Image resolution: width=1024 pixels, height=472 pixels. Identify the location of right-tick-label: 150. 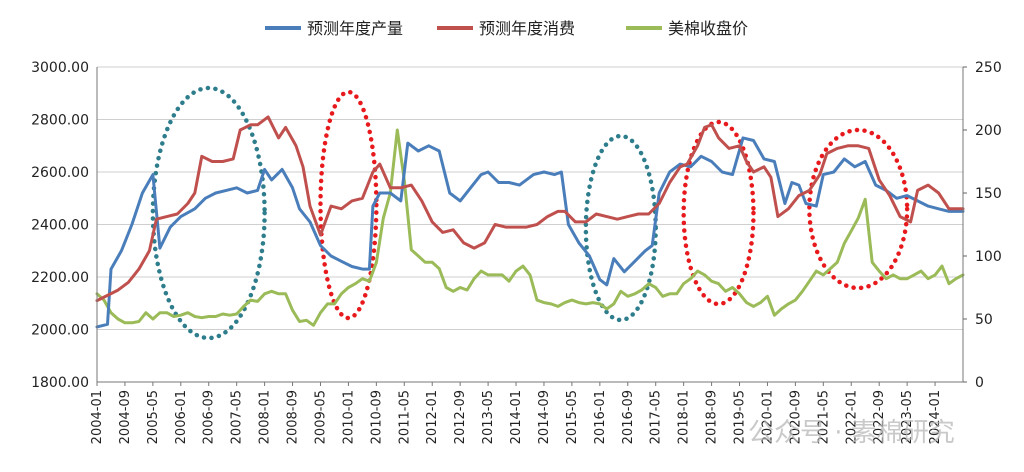
(988, 194).